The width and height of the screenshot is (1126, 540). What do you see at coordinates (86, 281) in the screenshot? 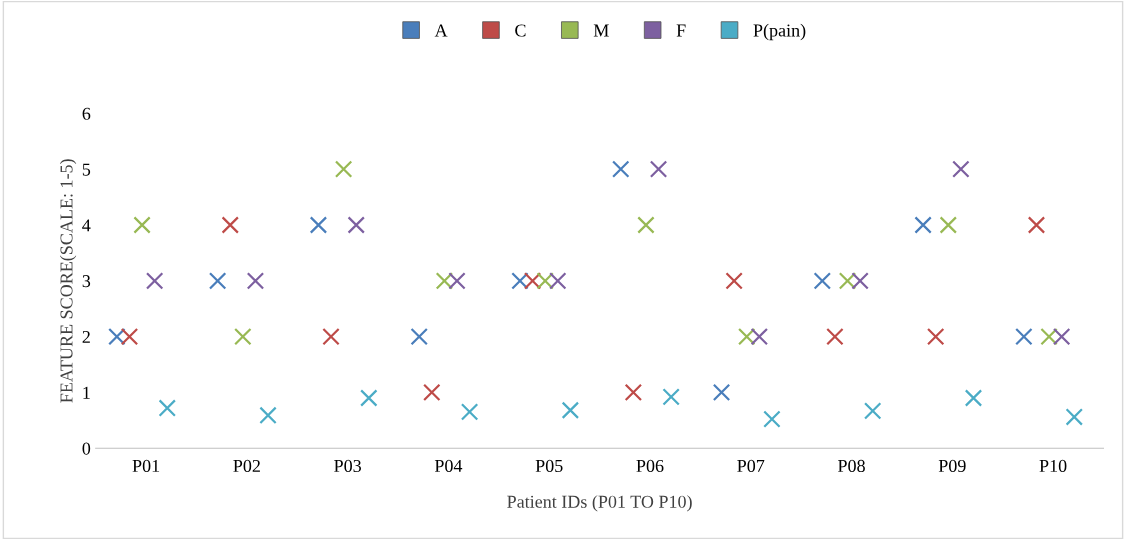
I see `y-tick-label: 3` at bounding box center [86, 281].